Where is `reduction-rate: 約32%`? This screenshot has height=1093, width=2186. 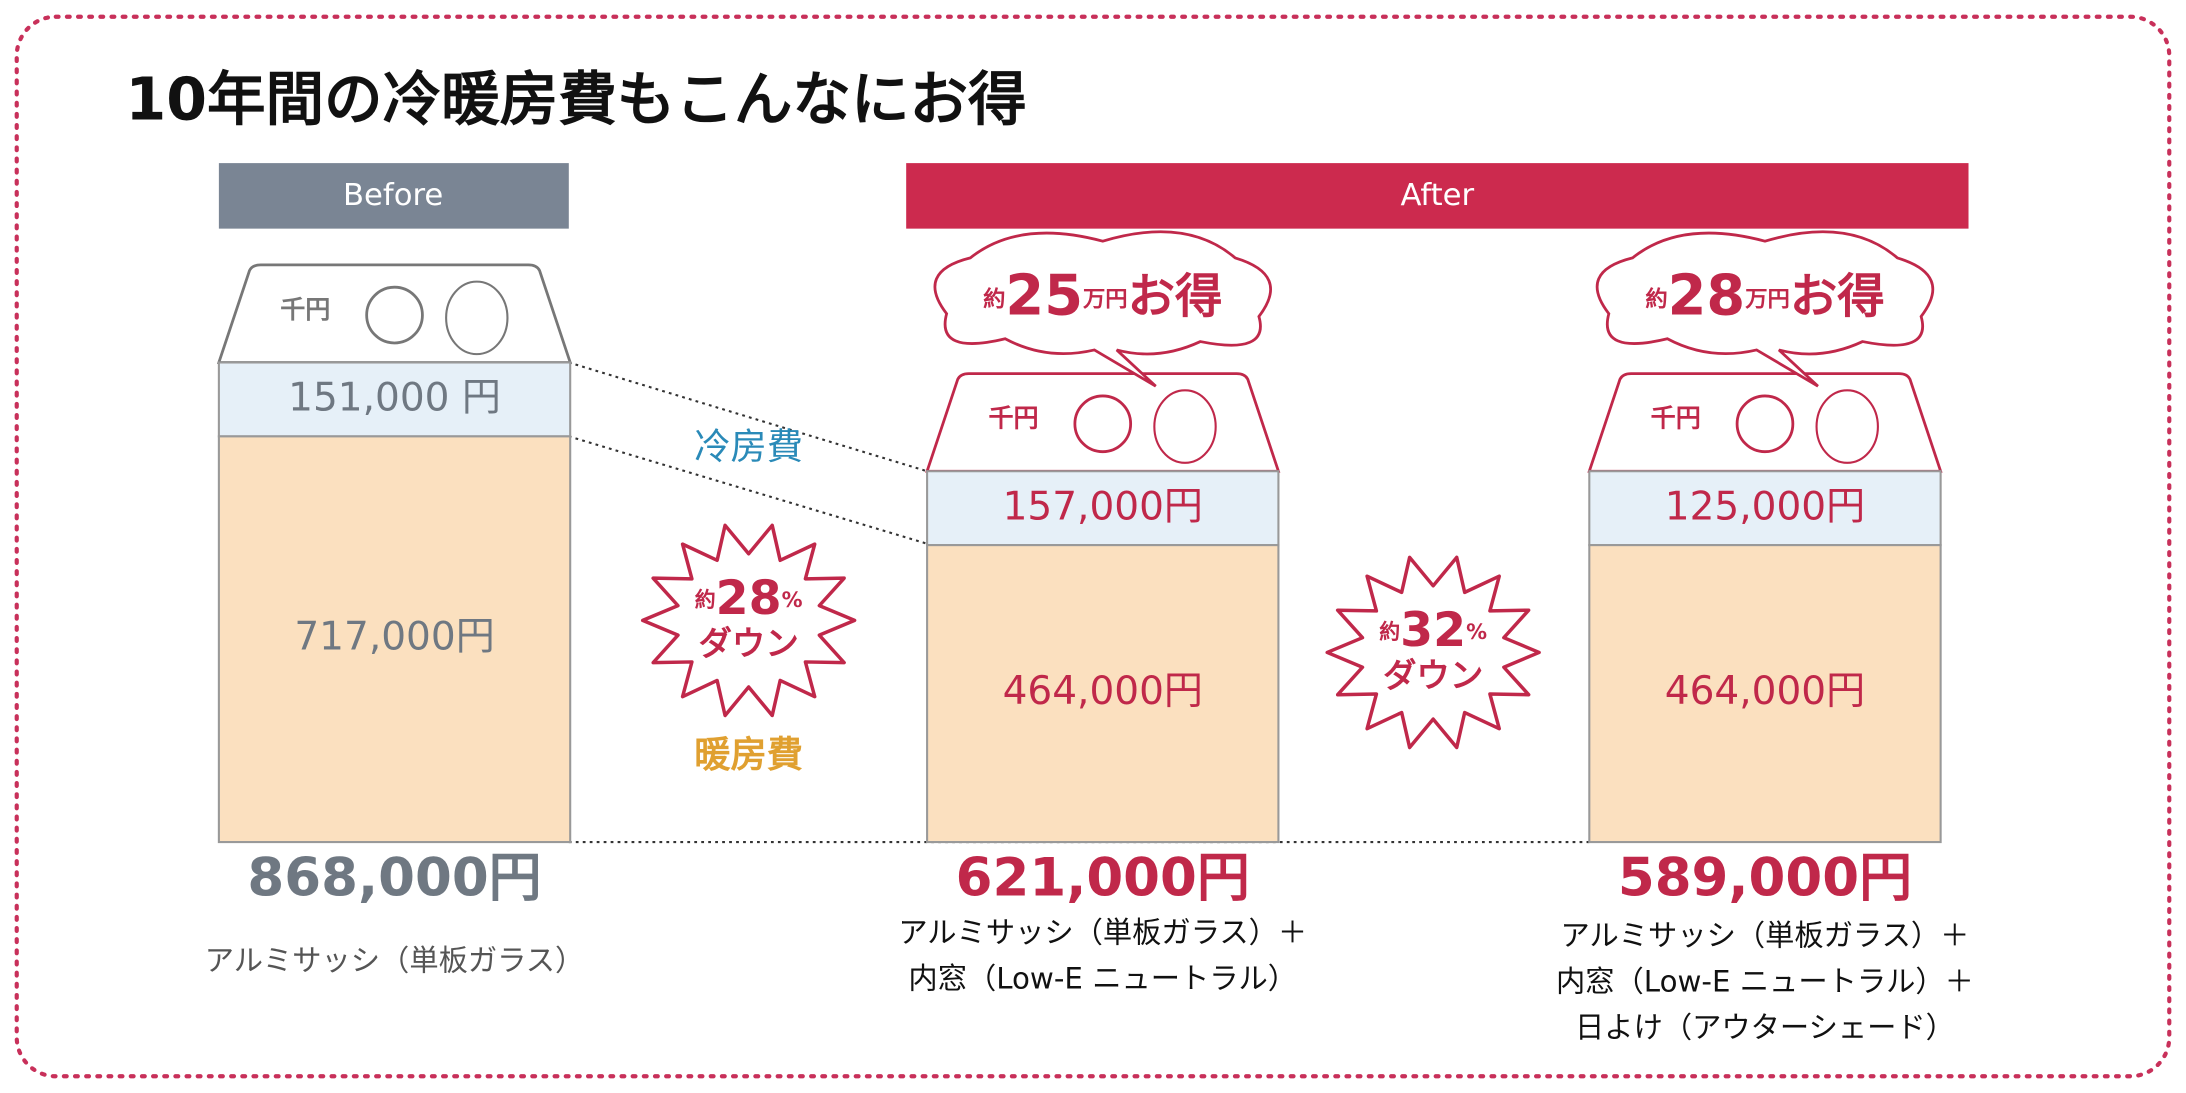 reduction-rate: 約32% is located at coordinates (1433, 630).